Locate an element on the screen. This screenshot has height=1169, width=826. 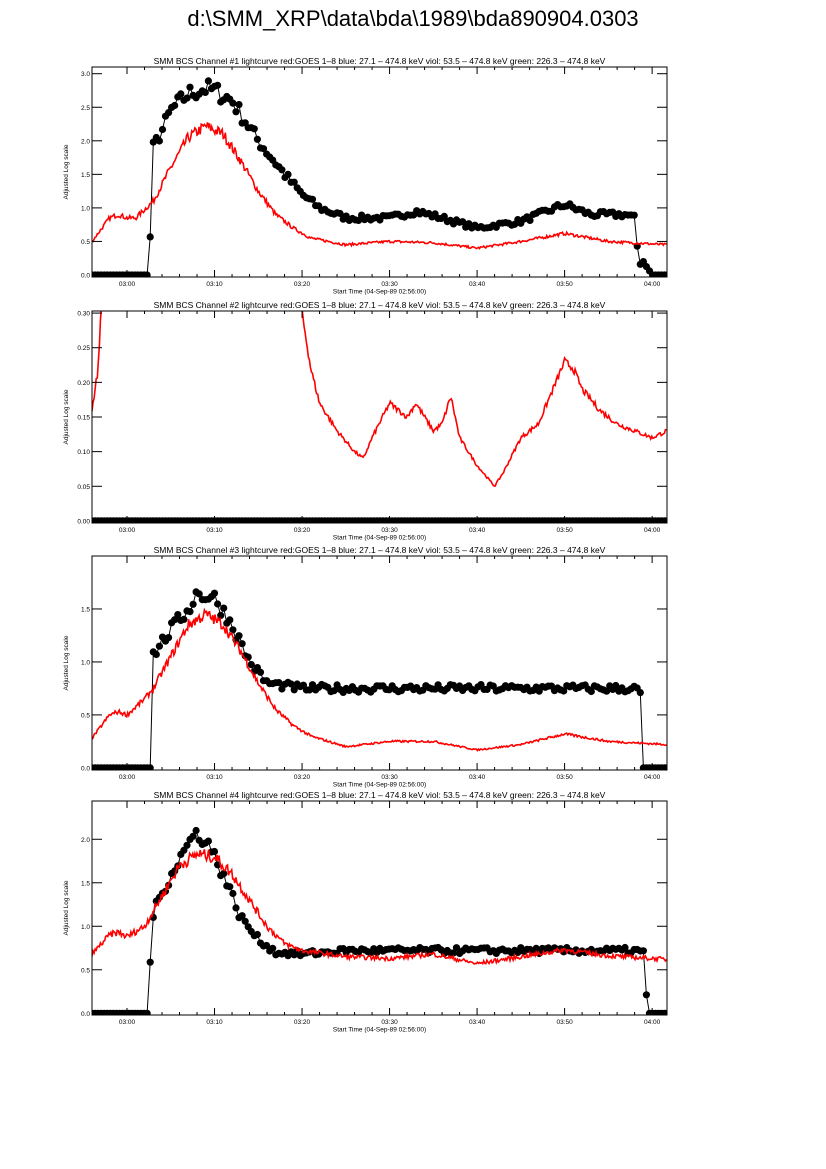
y-tick-label: 3.0 is located at coordinates (85, 74).